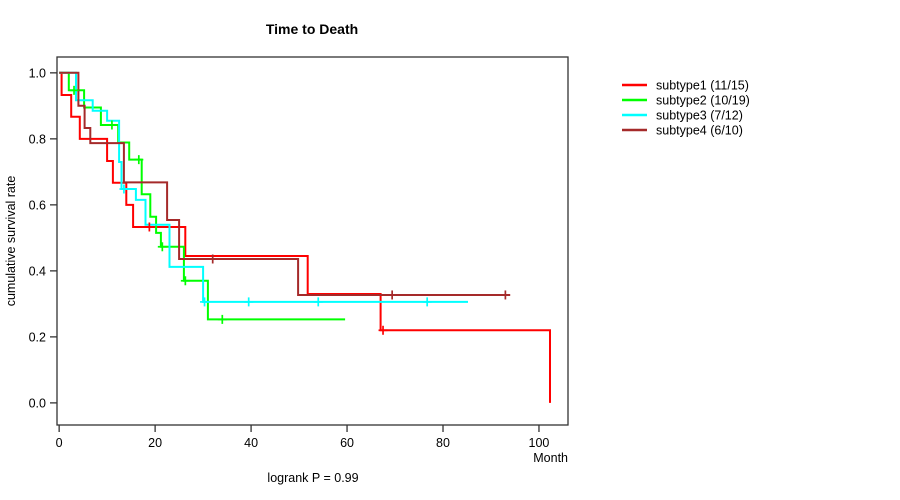 The height and width of the screenshot is (500, 900). What do you see at coordinates (550, 458) in the screenshot?
I see `x-axis-label: Month` at bounding box center [550, 458].